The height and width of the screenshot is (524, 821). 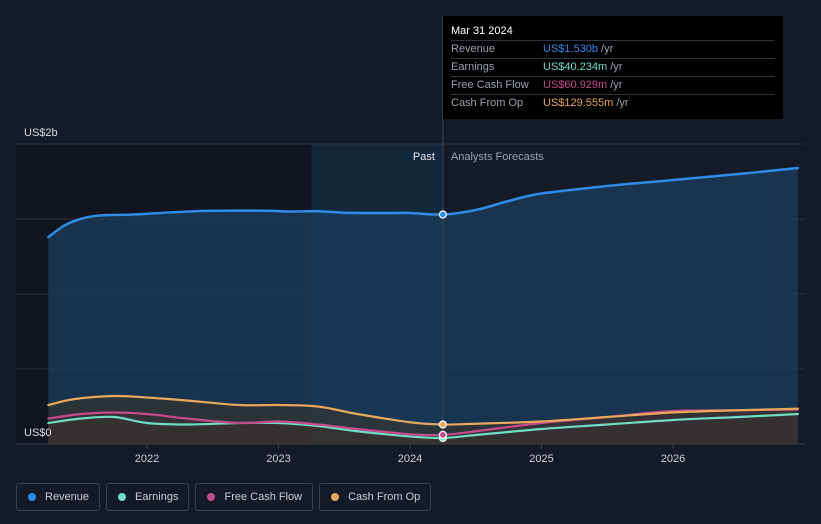 What do you see at coordinates (571, 49) in the screenshot?
I see `tooltip-value: US$1.530b` at bounding box center [571, 49].